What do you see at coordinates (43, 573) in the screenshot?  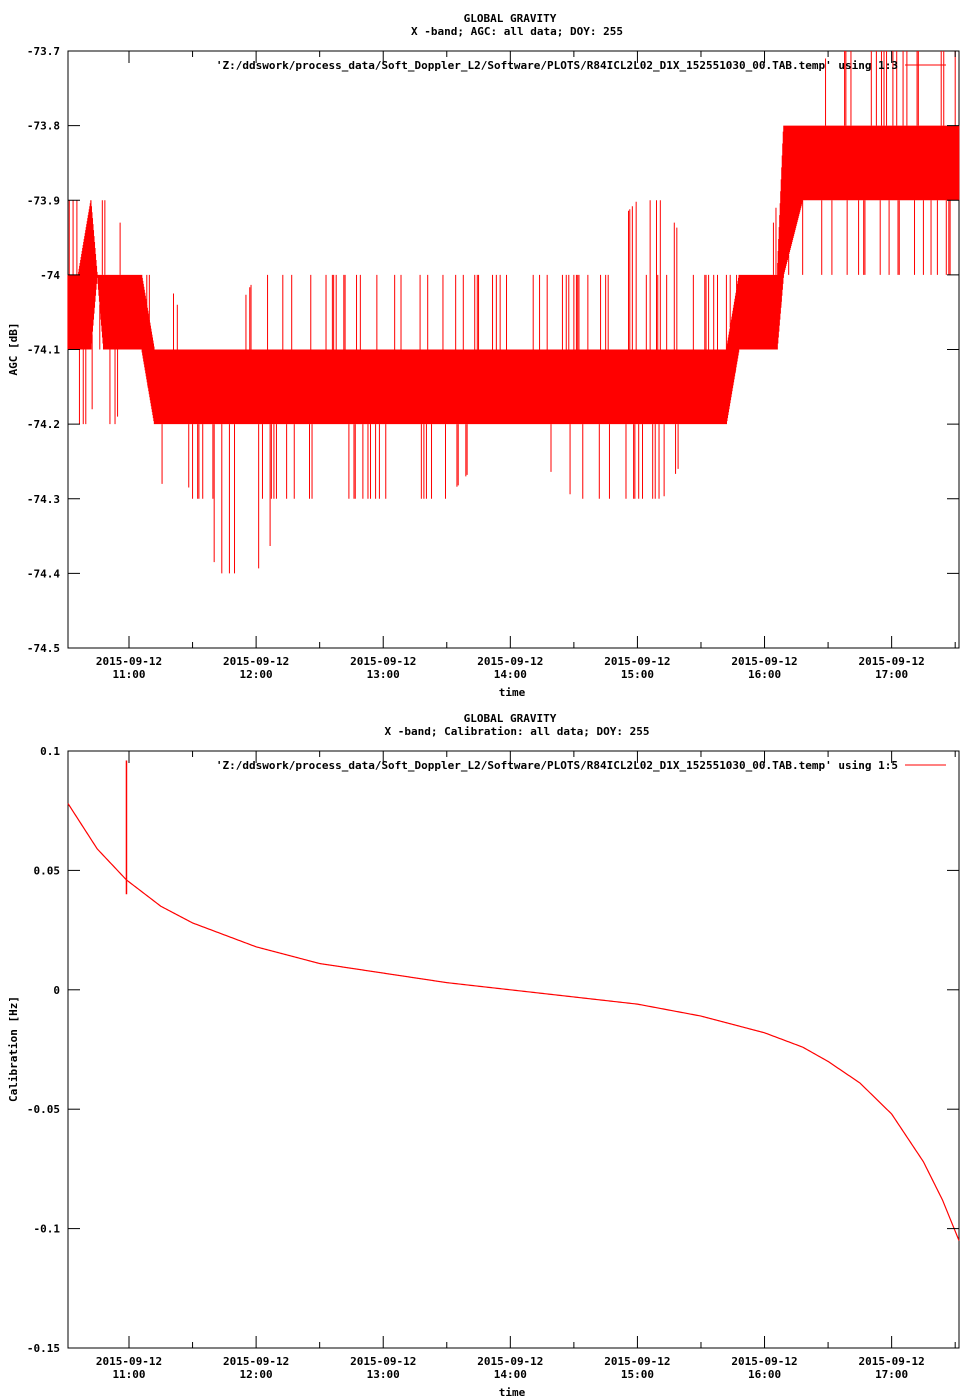 I see `y-tick-label: -74.4` at bounding box center [43, 573].